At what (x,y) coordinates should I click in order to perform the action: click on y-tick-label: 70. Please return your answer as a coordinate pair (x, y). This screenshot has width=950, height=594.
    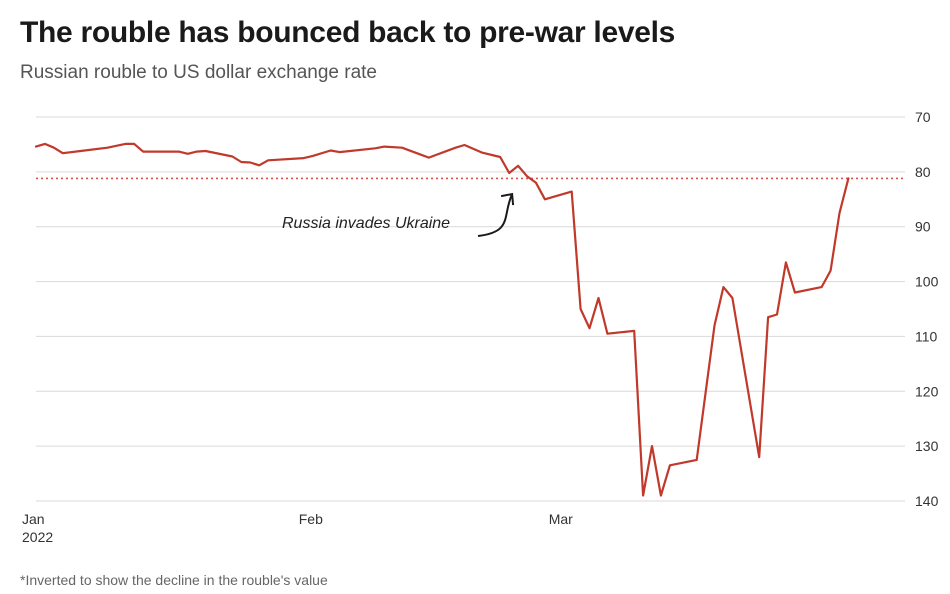
    Looking at the image, I should click on (923, 117).